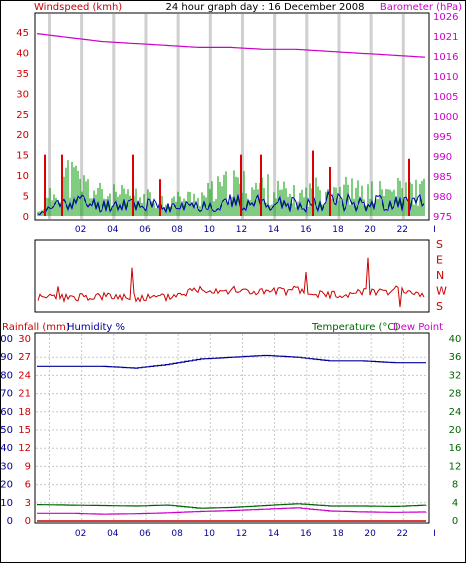  Describe the element at coordinates (441, 291) in the screenshot. I see `direction-tick-label: W` at that location.